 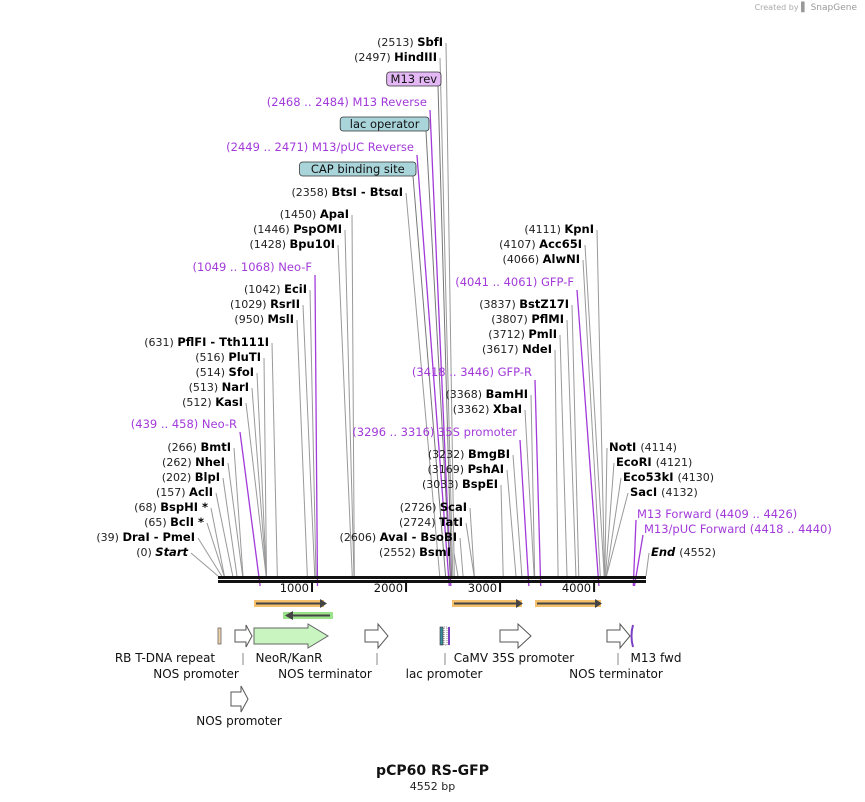 What do you see at coordinates (527, 319) in the screenshot?
I see `site-pflmi: (3807) PflMI` at bounding box center [527, 319].